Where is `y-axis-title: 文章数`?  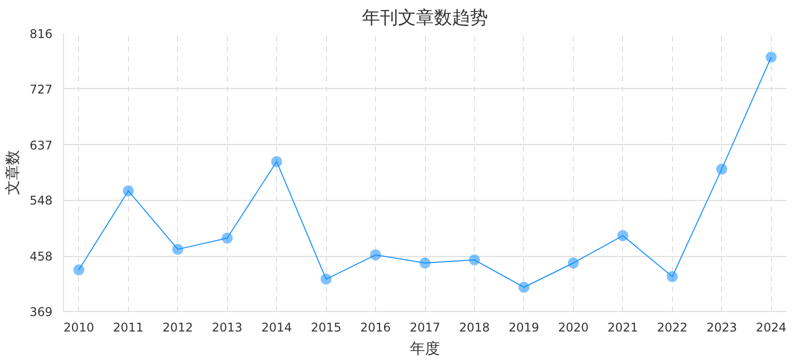
y-axis-title: 文章数 is located at coordinates (13, 172).